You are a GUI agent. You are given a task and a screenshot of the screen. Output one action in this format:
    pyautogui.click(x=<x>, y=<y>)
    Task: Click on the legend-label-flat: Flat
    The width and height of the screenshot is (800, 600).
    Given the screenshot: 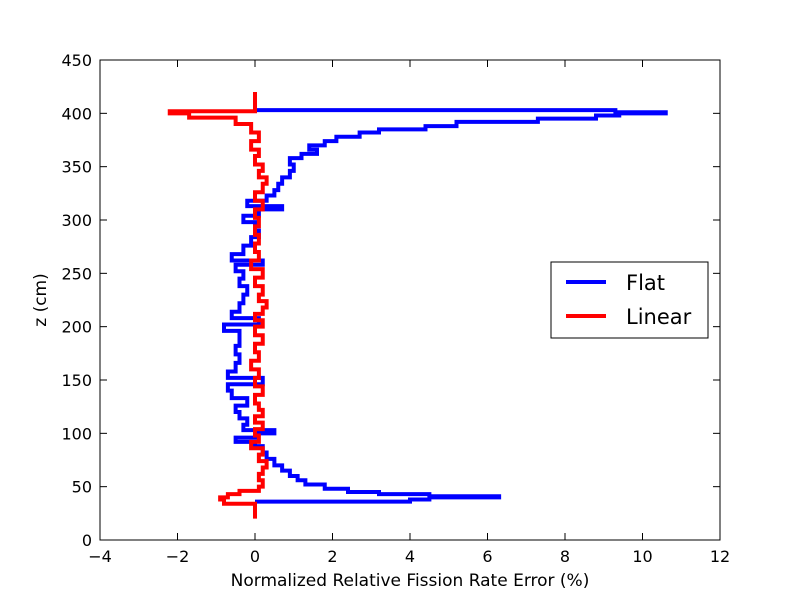 What is the action you would take?
    pyautogui.click(x=645, y=283)
    